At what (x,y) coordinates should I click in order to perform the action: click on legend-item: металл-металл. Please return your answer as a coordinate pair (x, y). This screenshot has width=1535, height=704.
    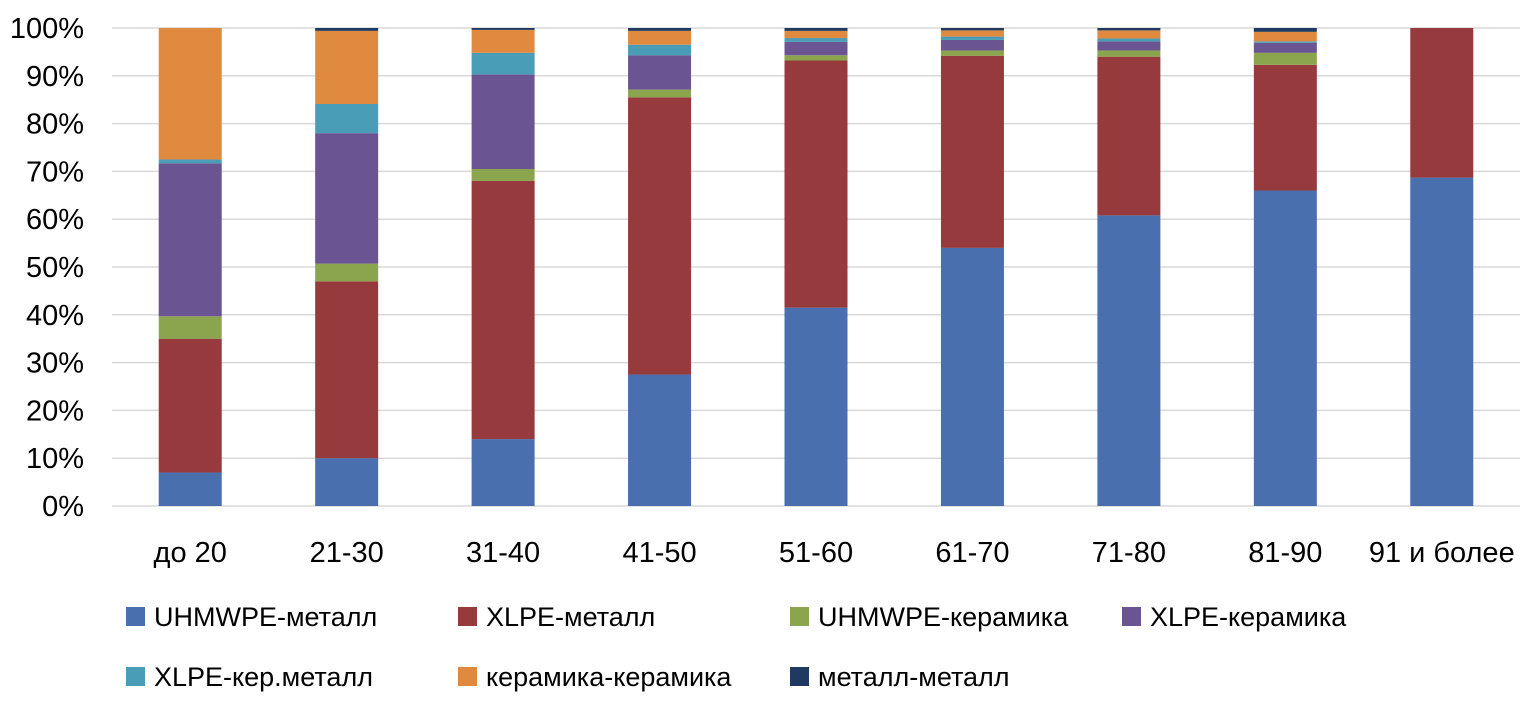
    Looking at the image, I should click on (900, 677).